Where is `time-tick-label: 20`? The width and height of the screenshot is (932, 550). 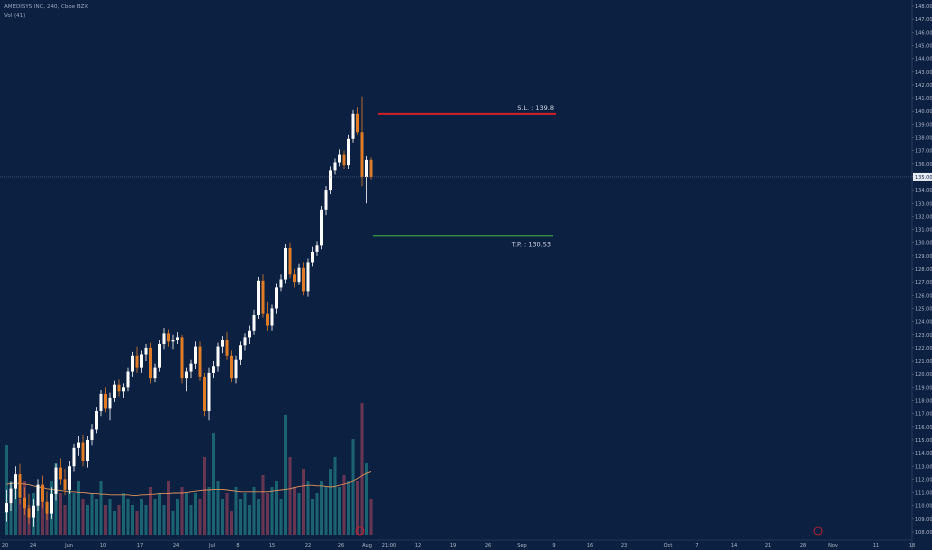 time-tick-label: 20 is located at coordinates (5, 546).